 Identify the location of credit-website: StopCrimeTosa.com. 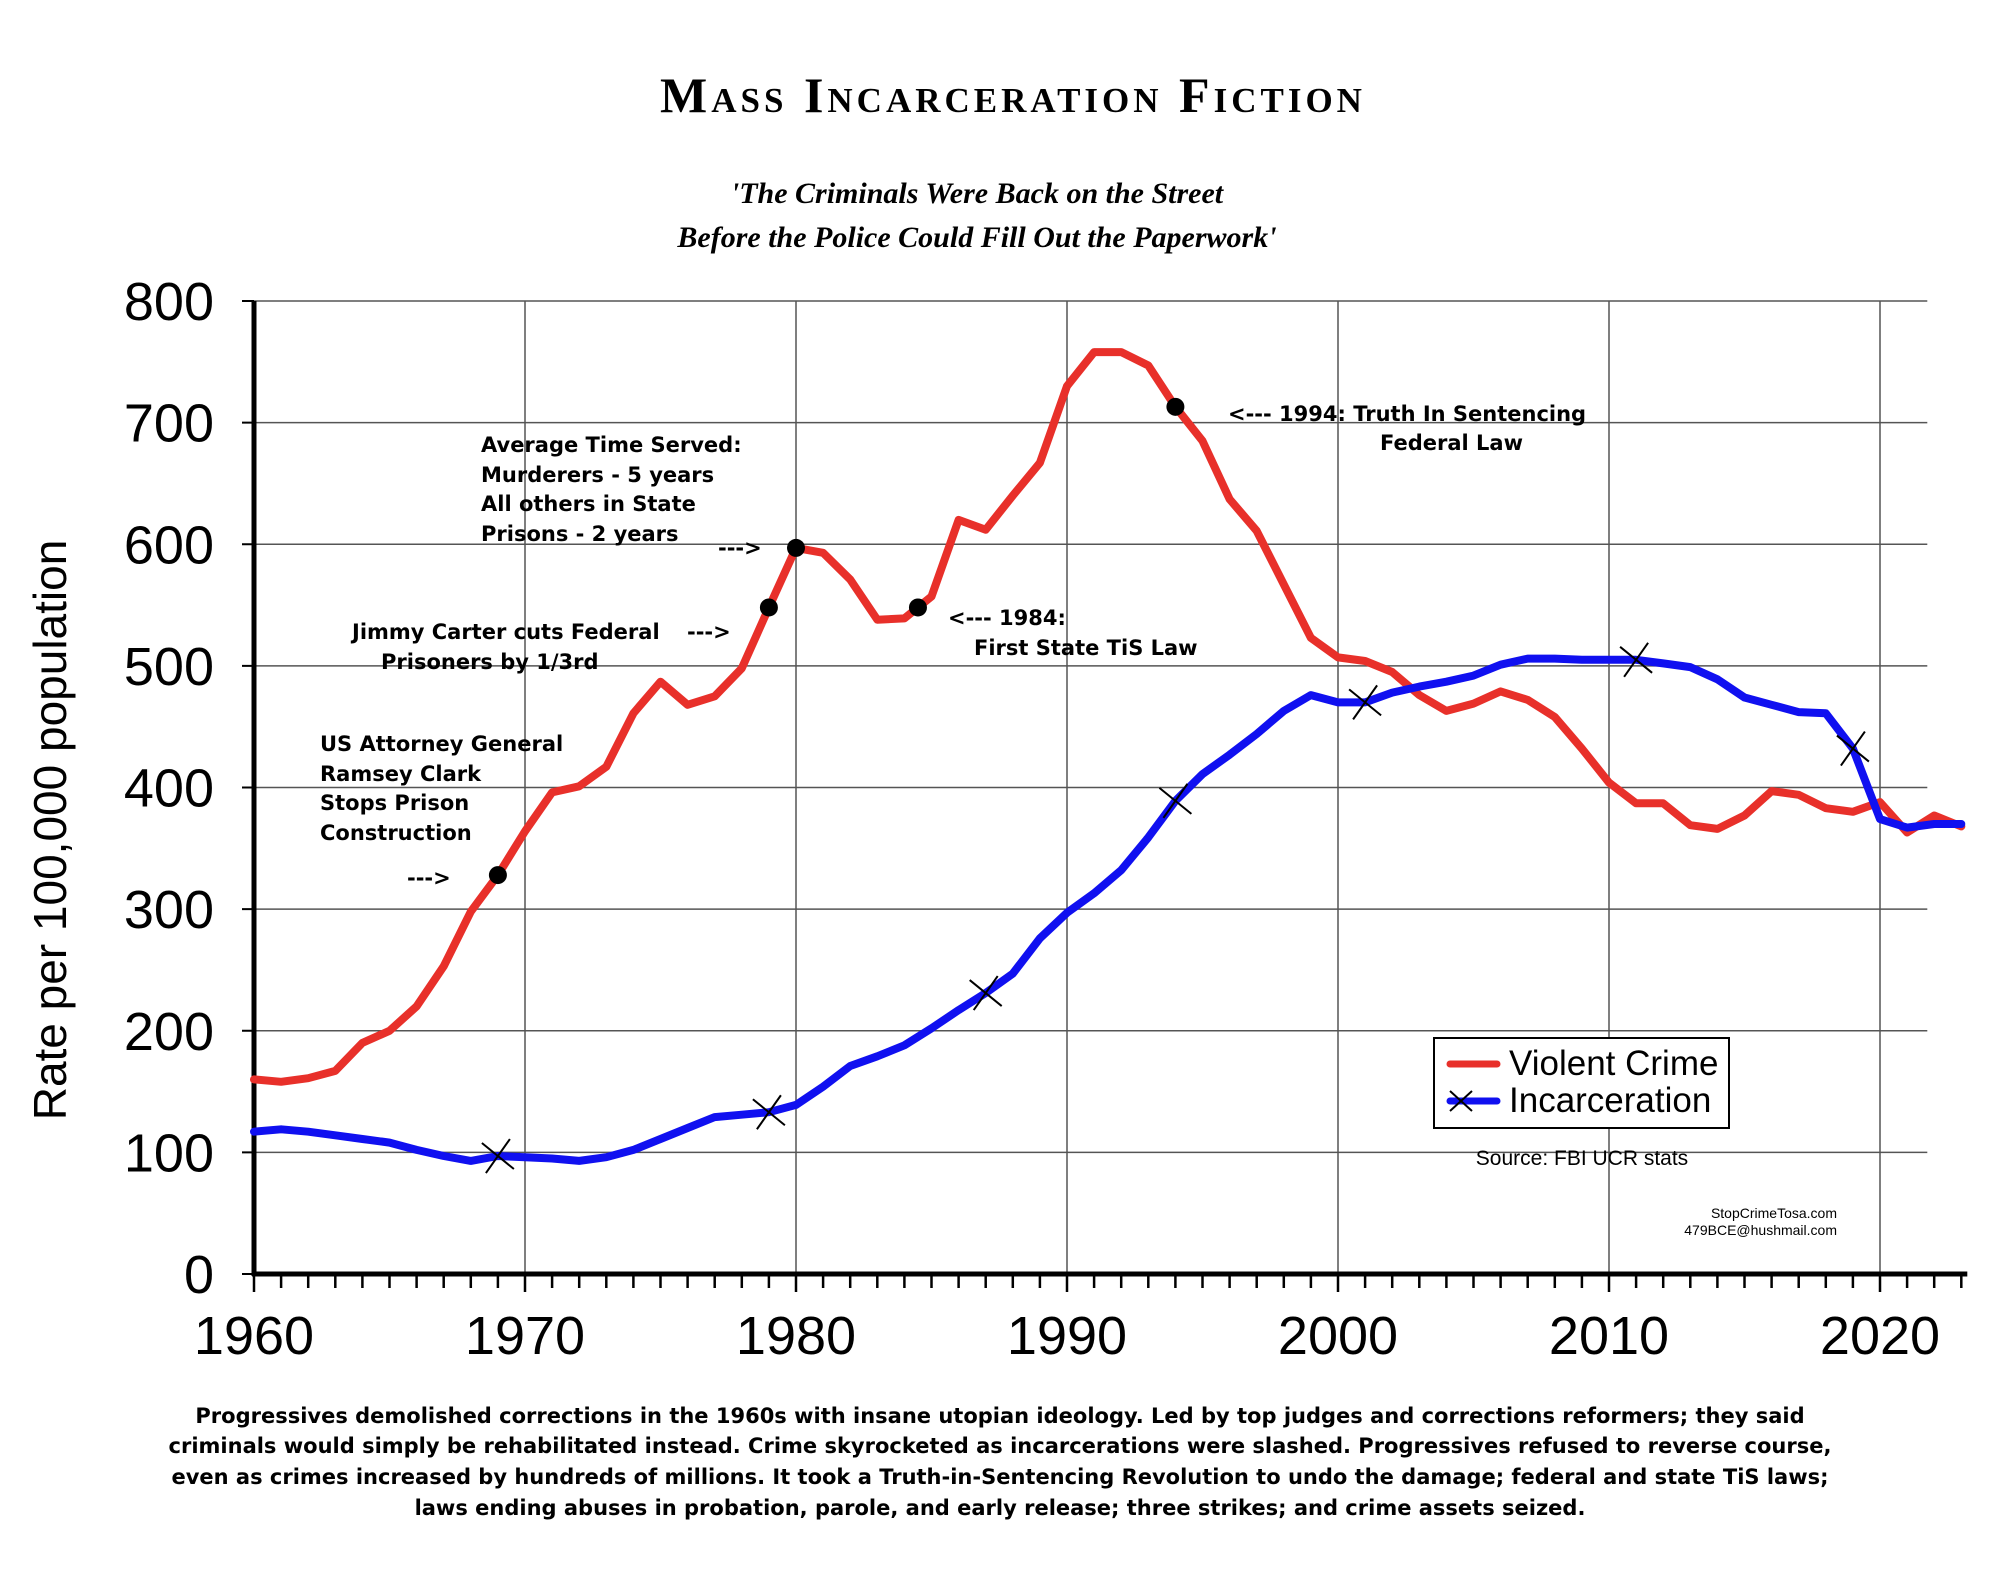
(1774, 1213).